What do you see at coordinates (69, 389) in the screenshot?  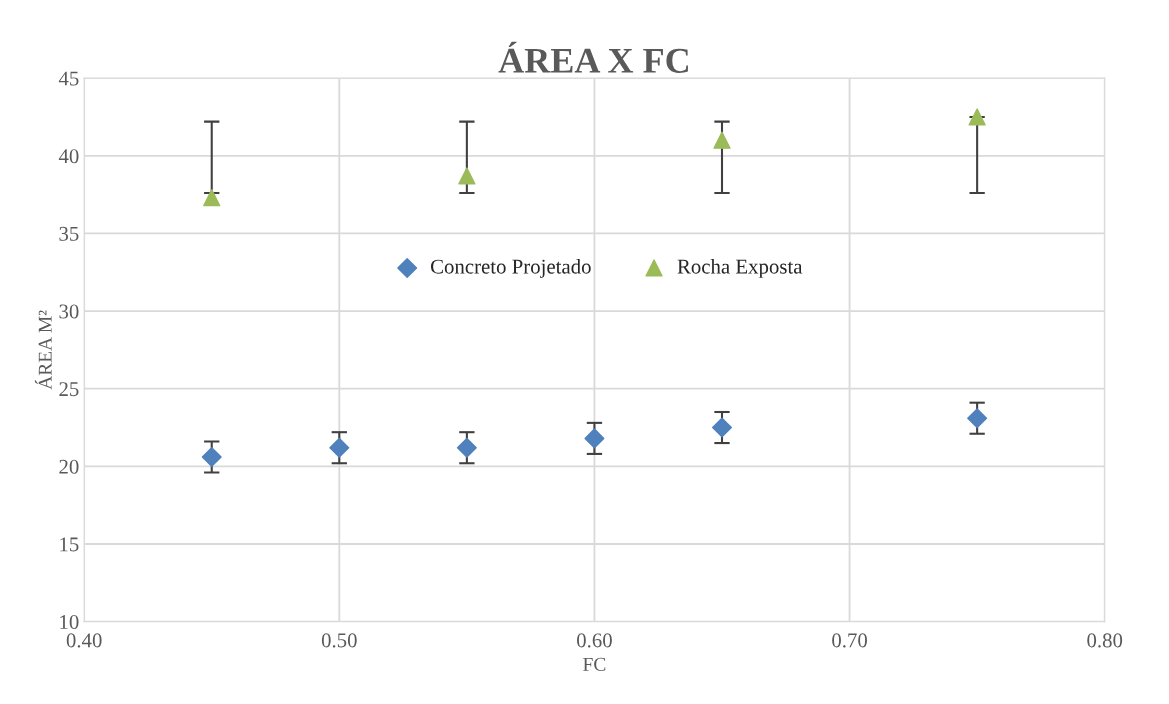 I see `y-tick-label: 25` at bounding box center [69, 389].